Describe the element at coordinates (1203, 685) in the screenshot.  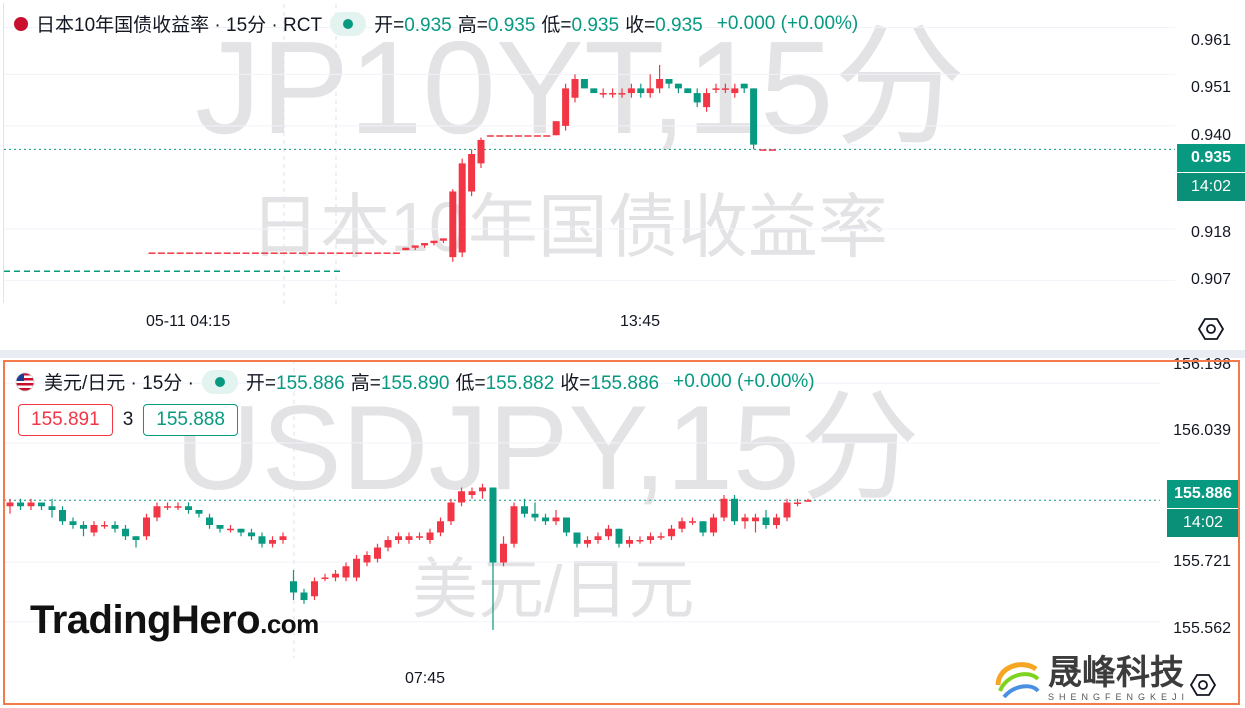
I see `settings-hex-icon` at that location.